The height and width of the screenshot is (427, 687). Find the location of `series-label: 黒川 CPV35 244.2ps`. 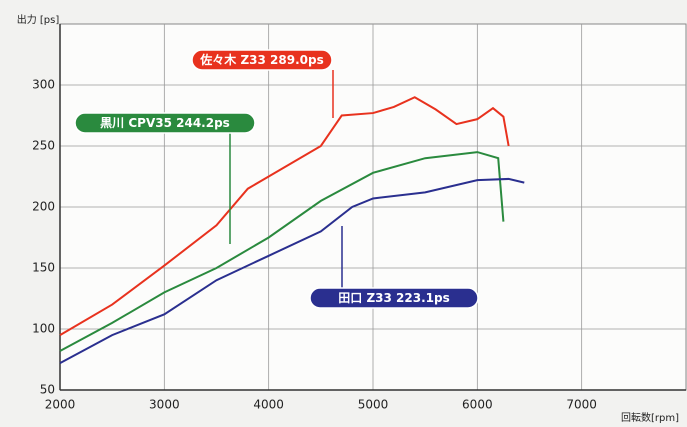

series-label: 黒川 CPV35 244.2ps is located at coordinates (165, 123).